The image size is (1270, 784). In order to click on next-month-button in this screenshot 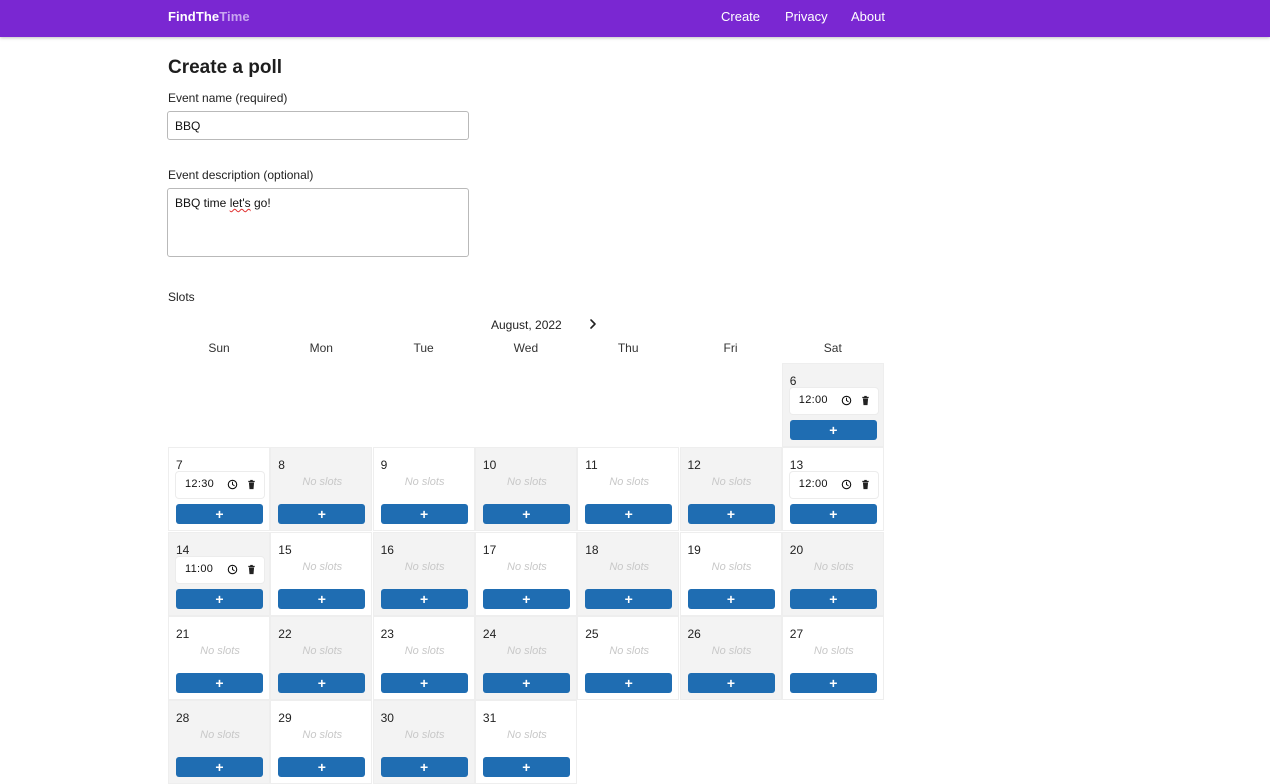, I will do `click(593, 324)`.